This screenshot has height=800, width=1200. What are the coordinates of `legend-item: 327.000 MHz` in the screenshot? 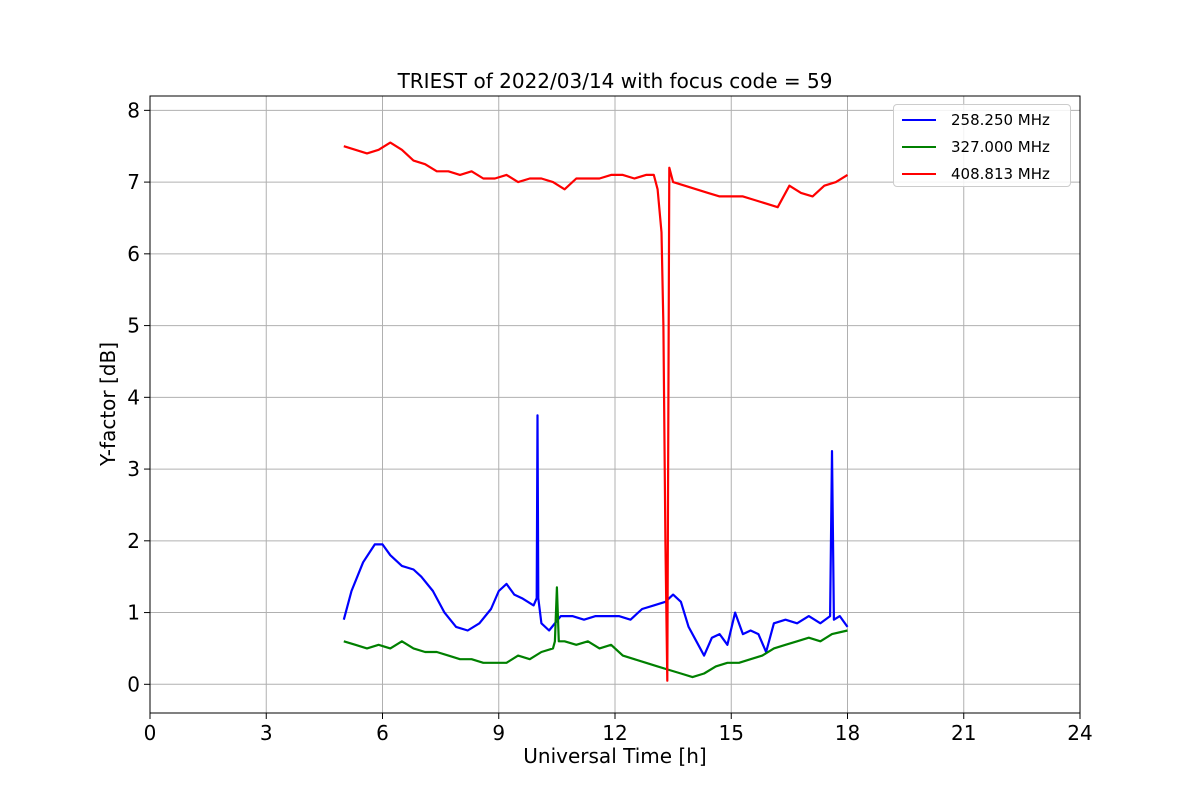 It's located at (982, 147).